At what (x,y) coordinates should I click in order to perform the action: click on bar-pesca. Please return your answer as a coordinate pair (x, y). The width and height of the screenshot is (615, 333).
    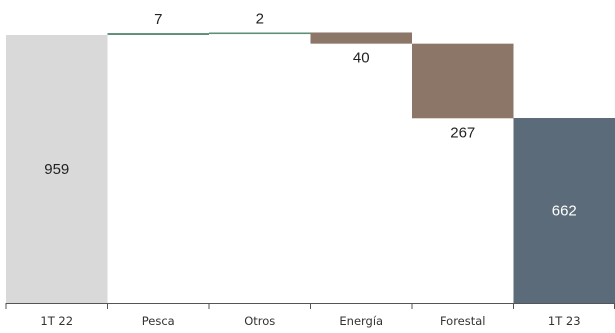
    Looking at the image, I should click on (158, 34).